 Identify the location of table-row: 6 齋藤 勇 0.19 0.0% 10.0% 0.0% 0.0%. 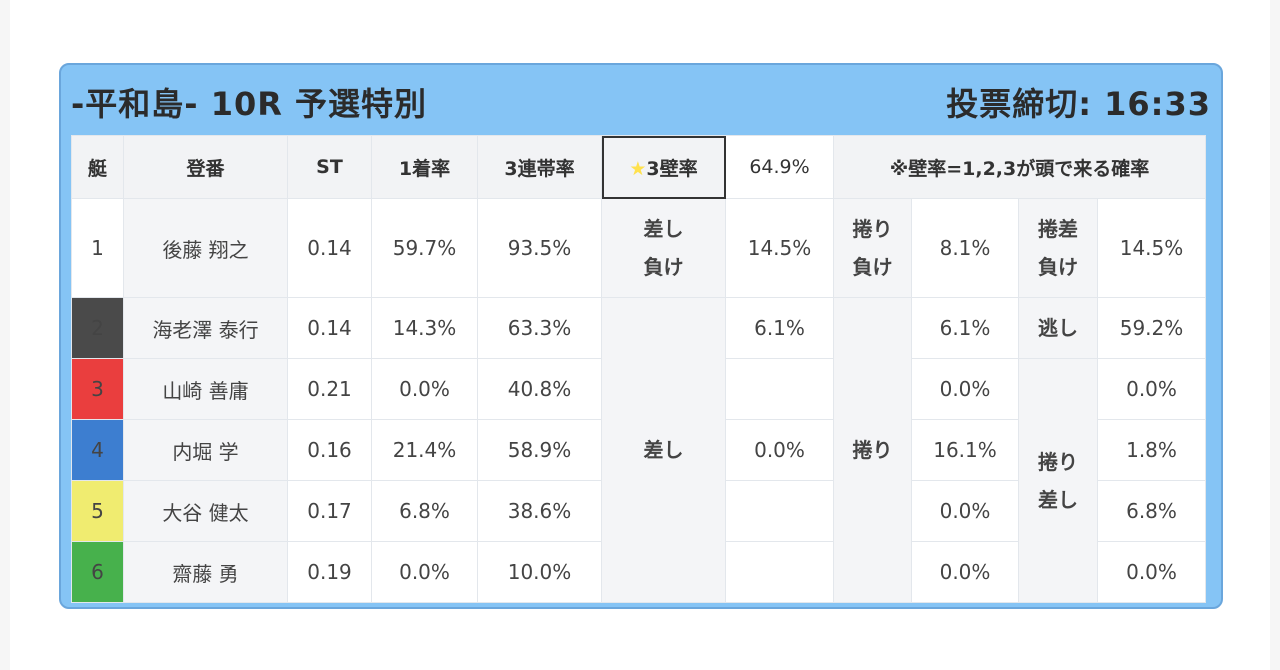
(638, 572).